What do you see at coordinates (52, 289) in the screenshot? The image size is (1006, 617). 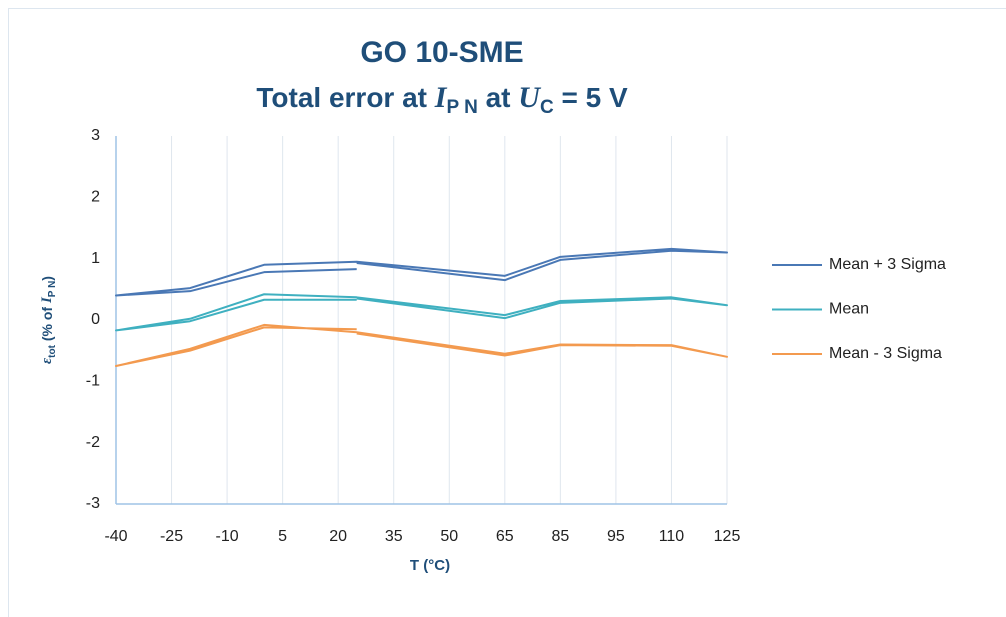 I see `y-label-part: P N` at bounding box center [52, 289].